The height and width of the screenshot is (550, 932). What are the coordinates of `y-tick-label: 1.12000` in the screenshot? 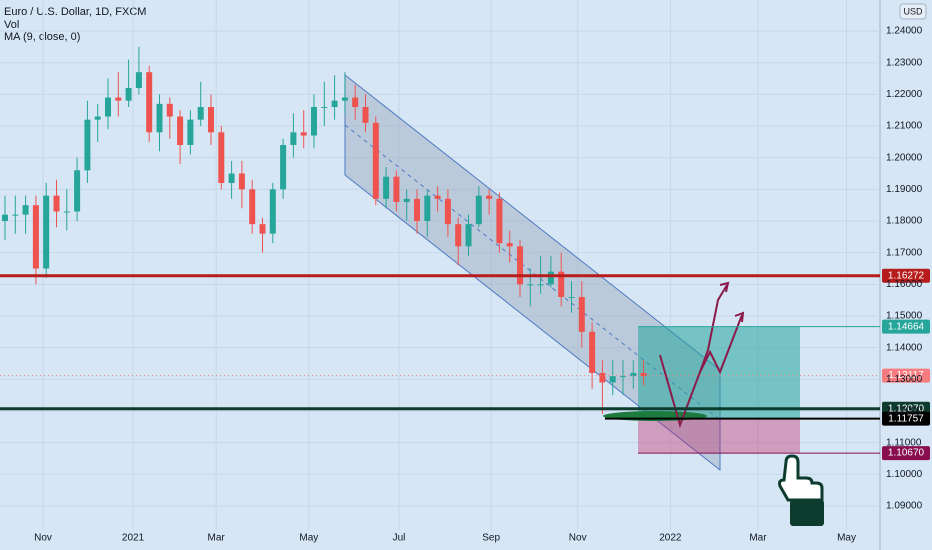 It's located at (904, 411).